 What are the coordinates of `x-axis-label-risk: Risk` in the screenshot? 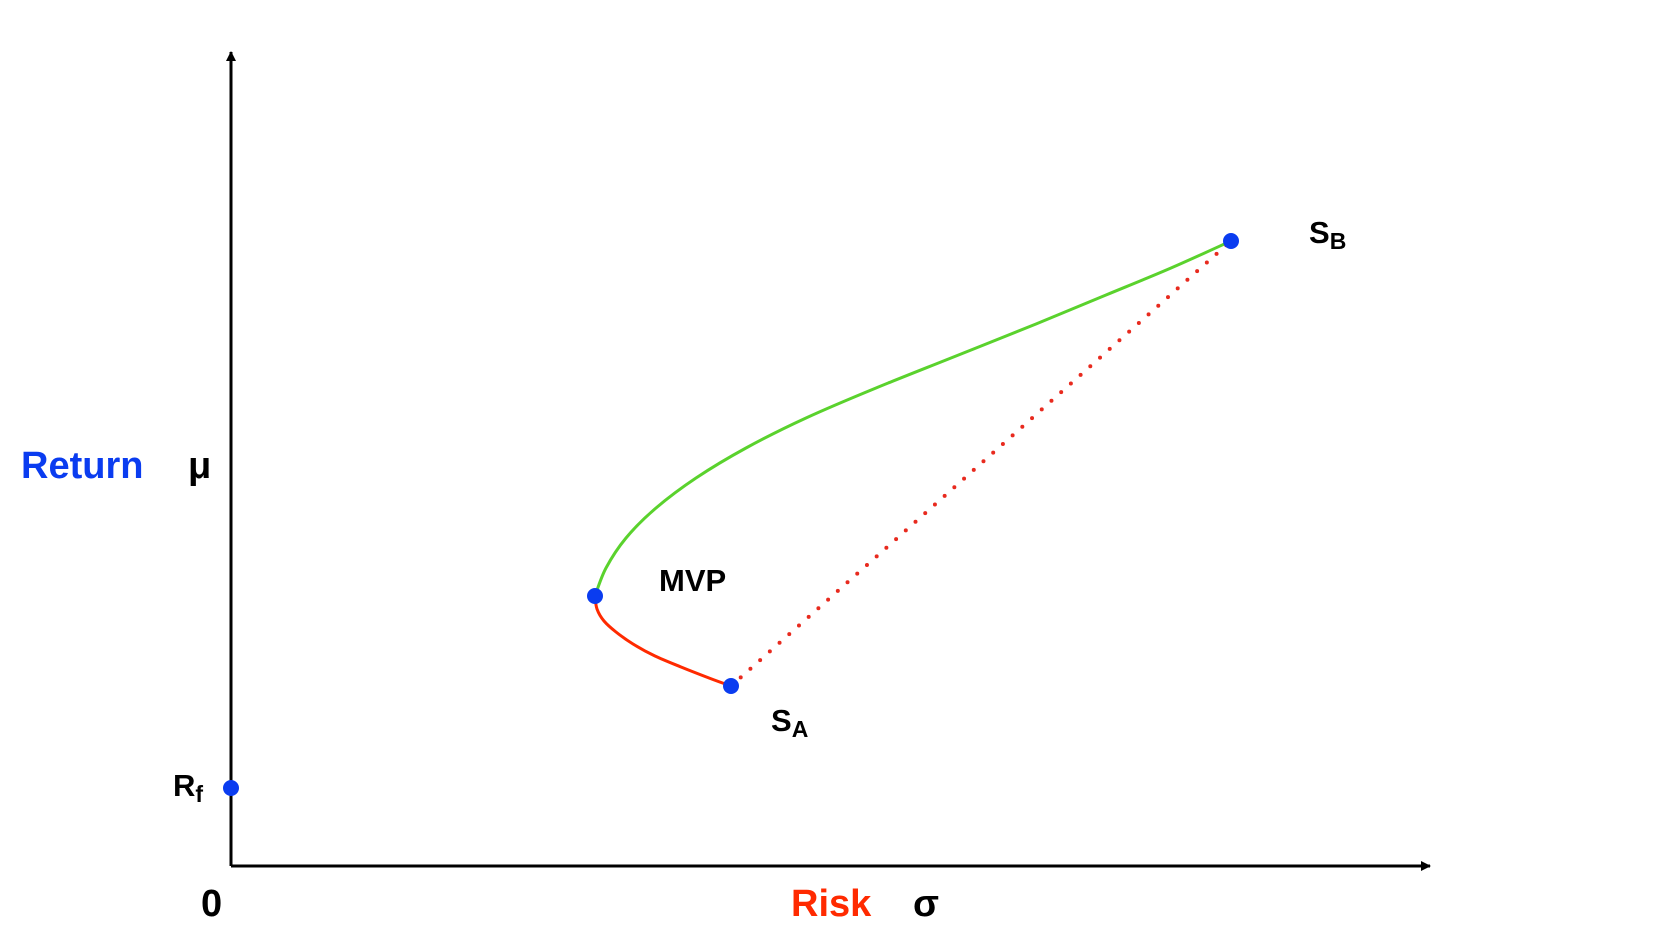 It's located at (831, 904).